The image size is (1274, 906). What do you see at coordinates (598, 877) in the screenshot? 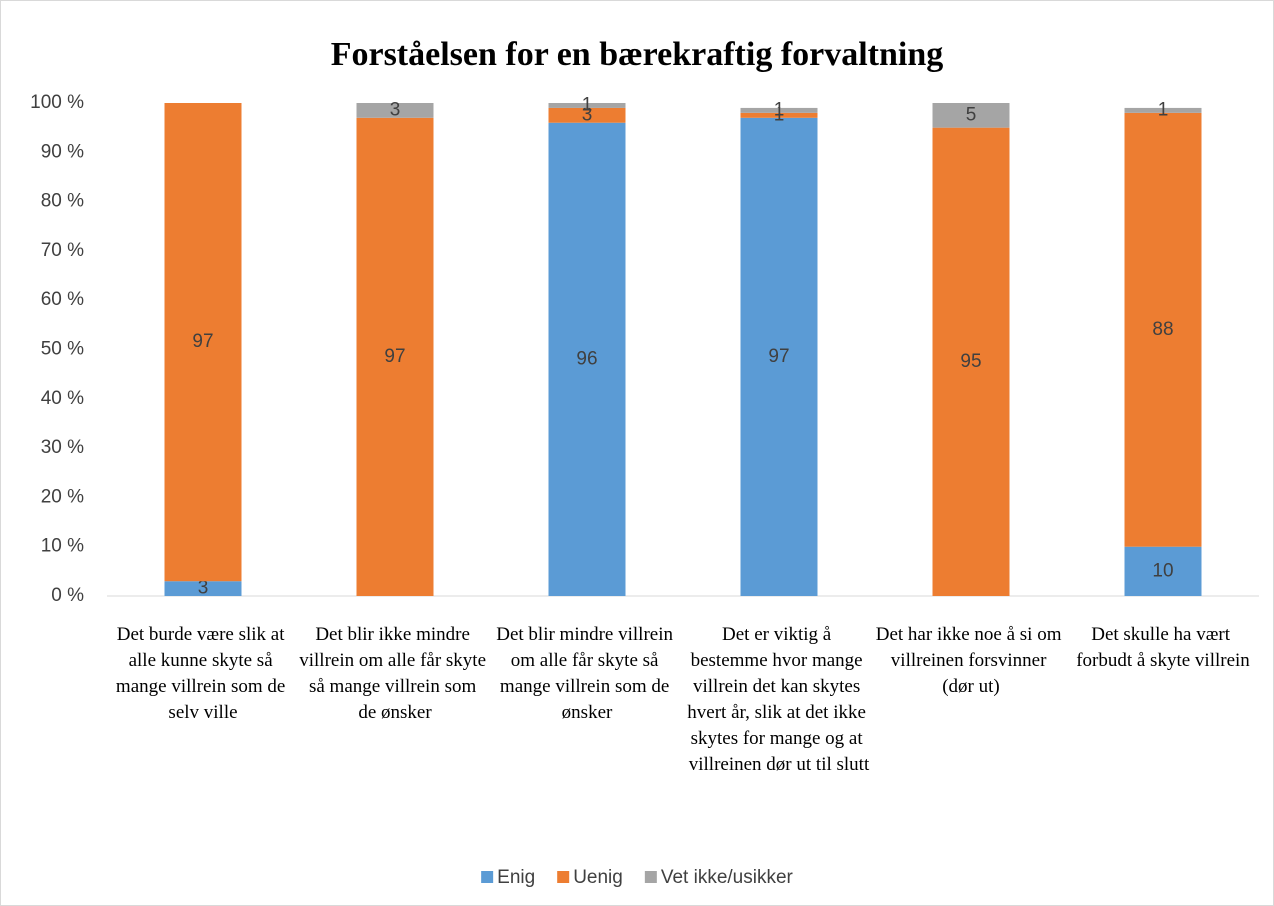
I see `legend-label: Uenig` at bounding box center [598, 877].